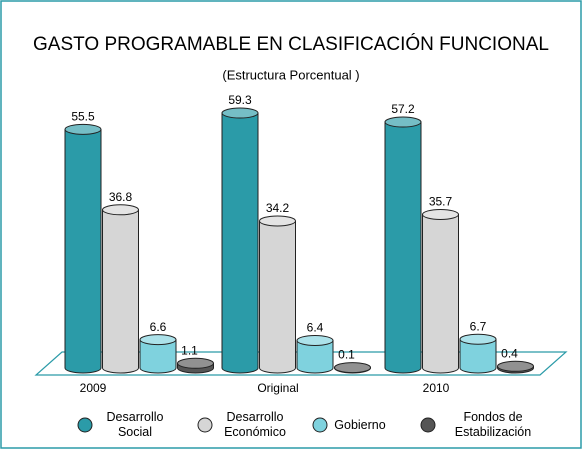 The width and height of the screenshot is (583, 450). What do you see at coordinates (346, 355) in the screenshot?
I see `value-label: 0.1` at bounding box center [346, 355].